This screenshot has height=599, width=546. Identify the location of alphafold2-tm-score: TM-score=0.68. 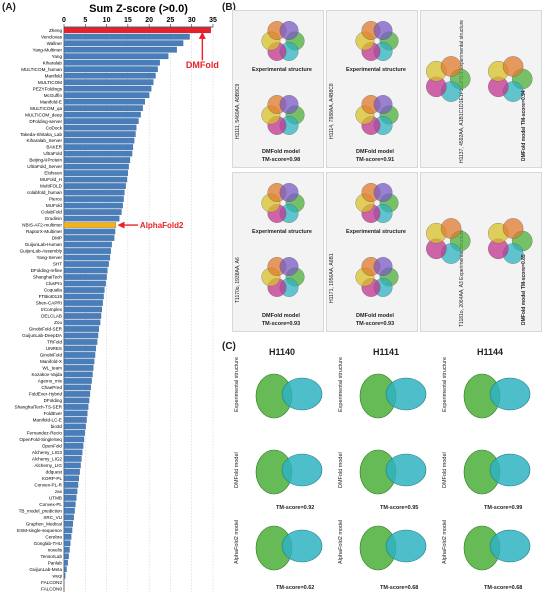
(399, 588).